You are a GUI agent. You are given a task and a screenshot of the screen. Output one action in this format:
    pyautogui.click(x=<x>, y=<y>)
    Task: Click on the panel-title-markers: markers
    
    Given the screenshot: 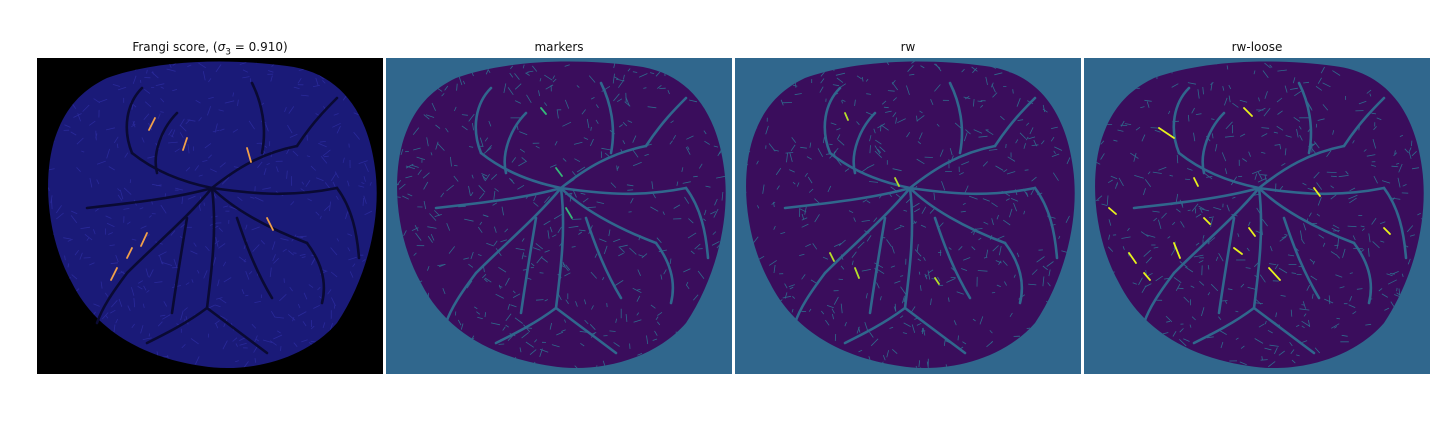 What is the action you would take?
    pyautogui.click(x=559, y=47)
    